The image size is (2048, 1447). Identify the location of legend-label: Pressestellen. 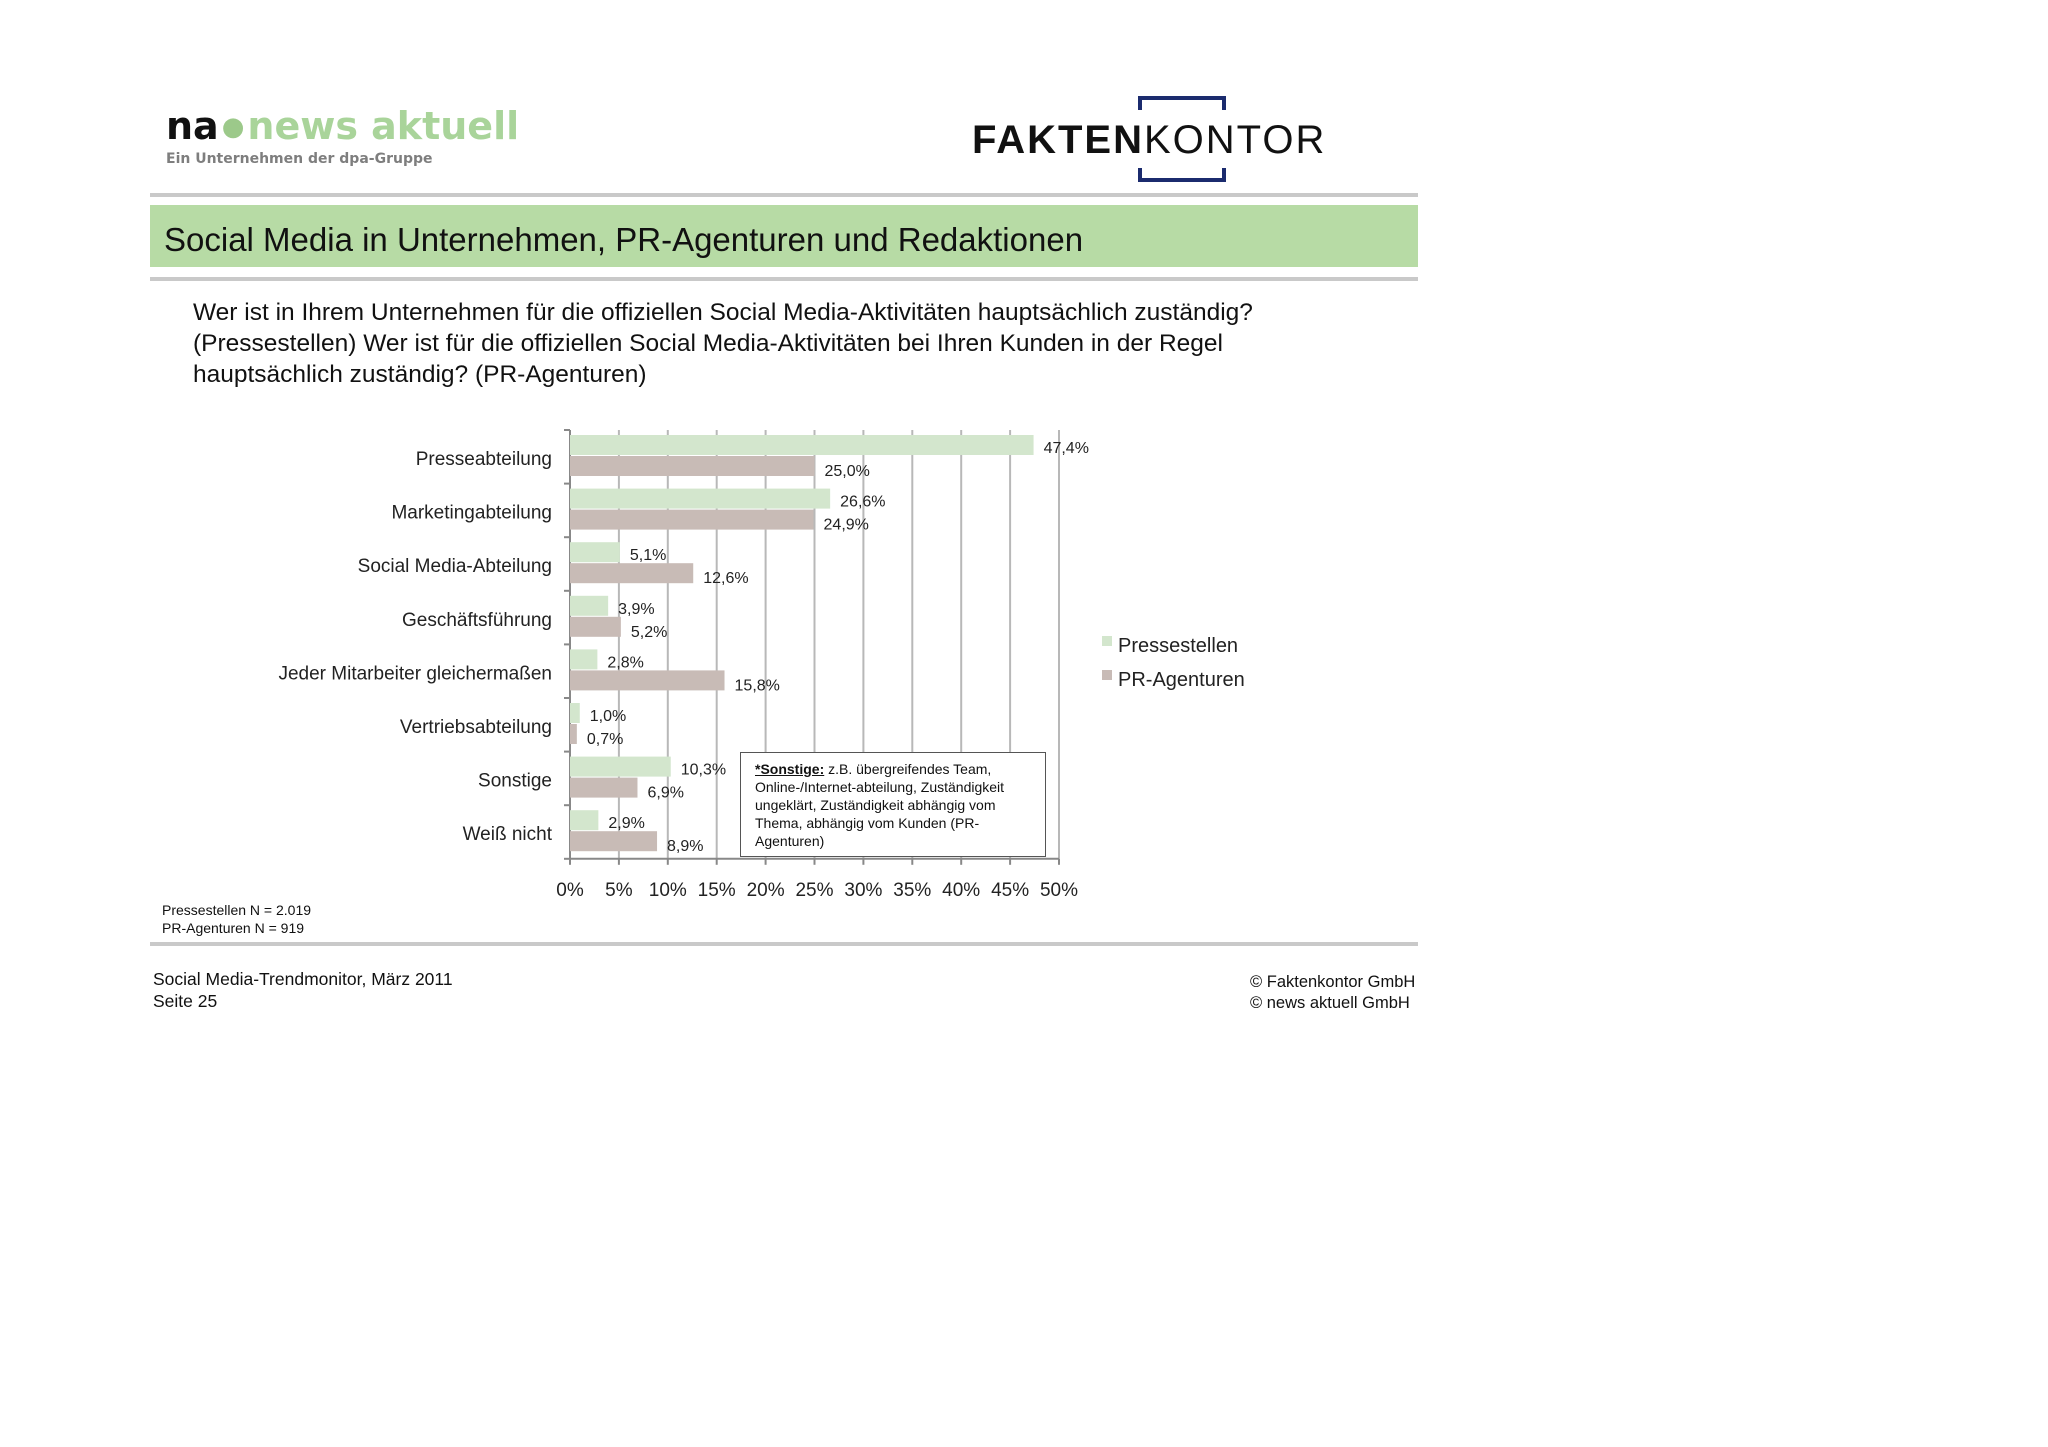
(1178, 646).